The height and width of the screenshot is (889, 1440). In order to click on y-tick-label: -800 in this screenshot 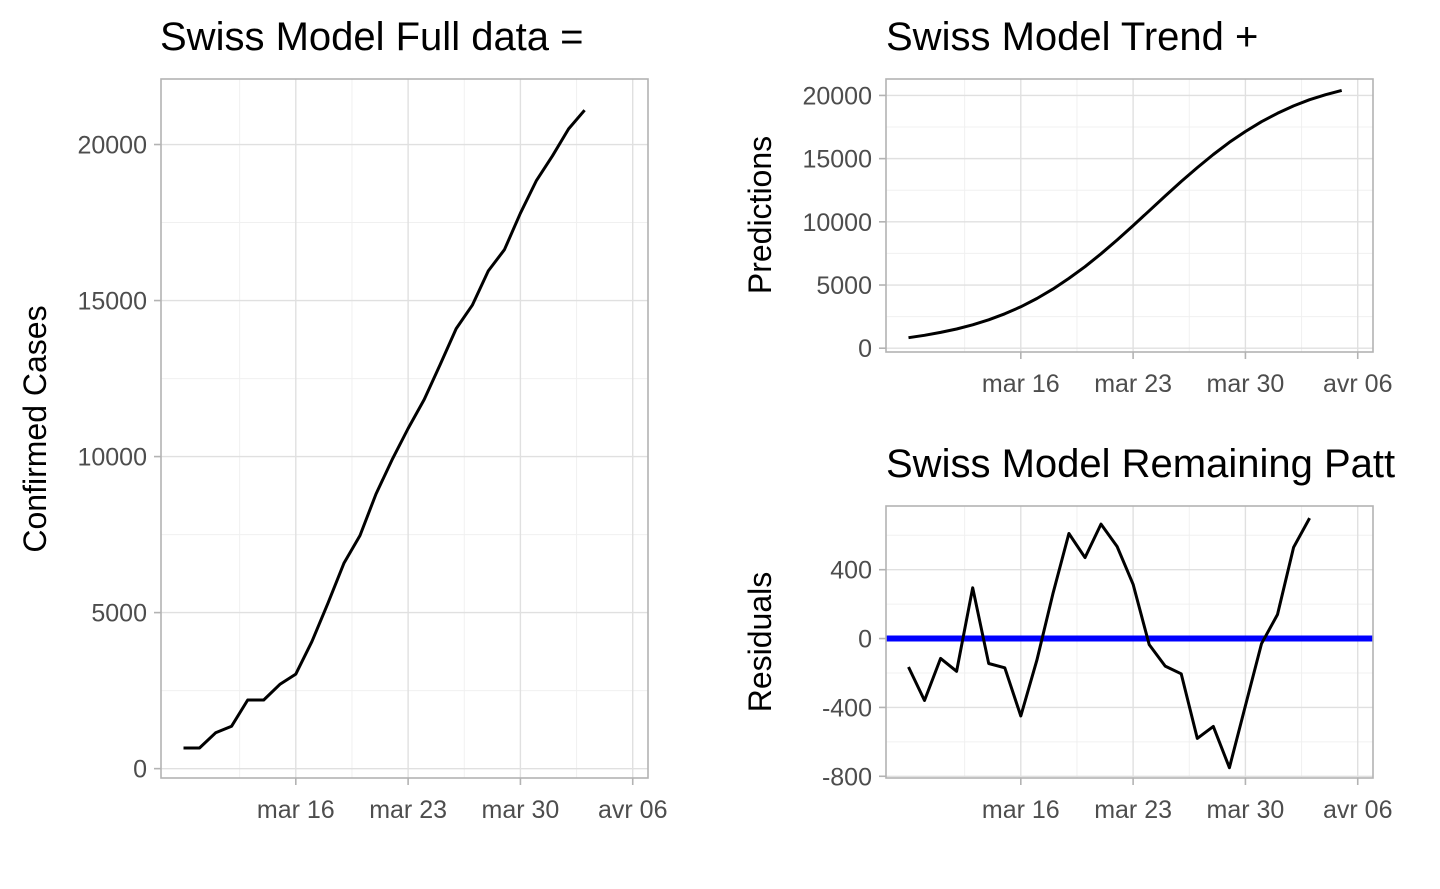, I will do `click(847, 777)`.